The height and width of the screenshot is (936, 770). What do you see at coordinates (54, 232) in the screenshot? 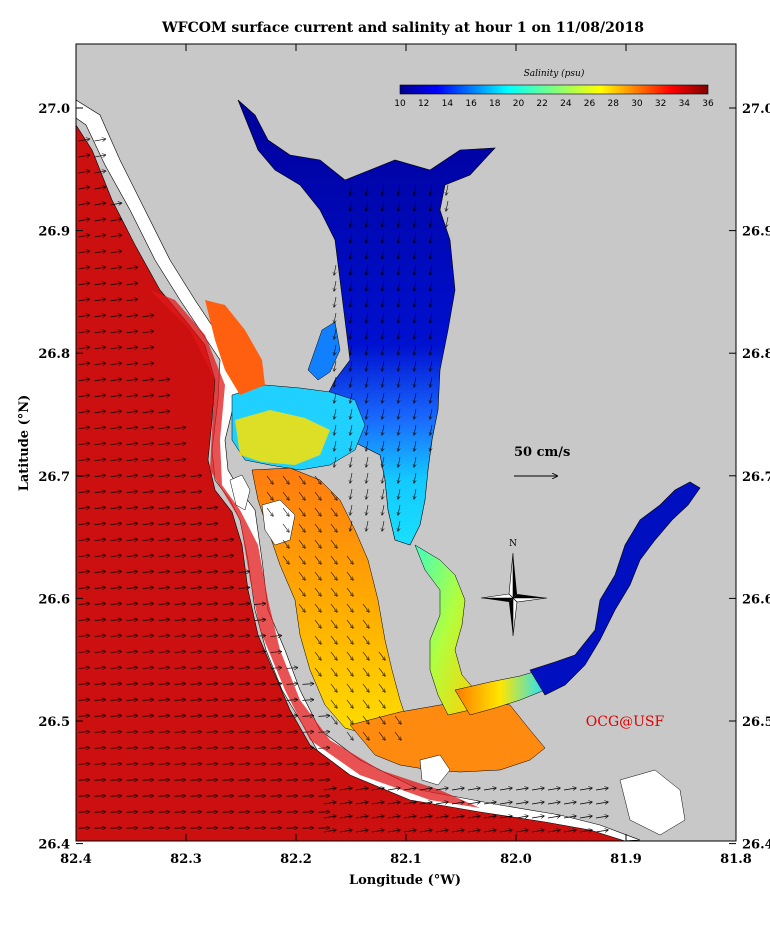
I see `y-tick-label: 26.9` at bounding box center [54, 232].